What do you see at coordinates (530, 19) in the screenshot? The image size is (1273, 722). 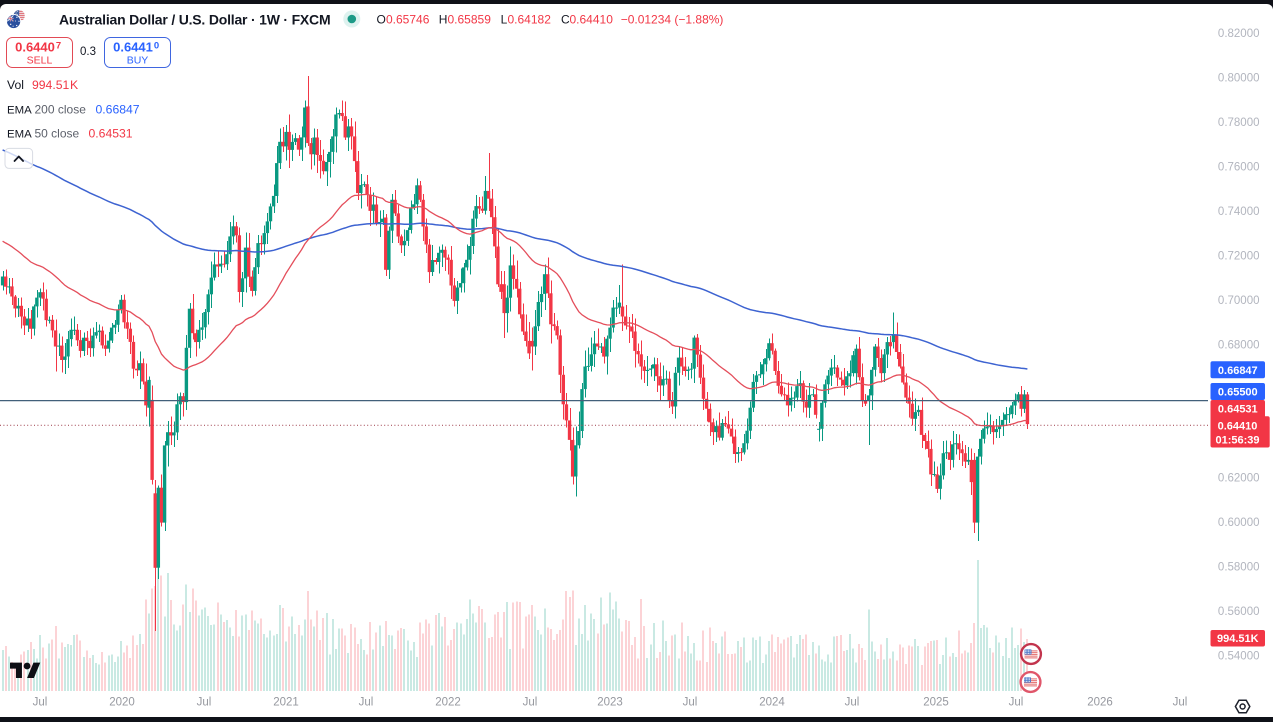 I see `svg-text: 0.64182` at bounding box center [530, 19].